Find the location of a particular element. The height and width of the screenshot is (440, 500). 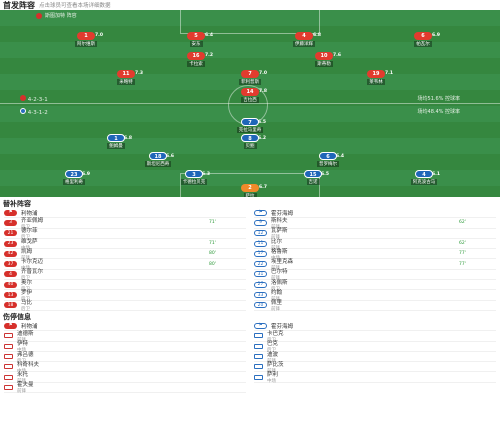

home-player: 4 6.8 伊藤洋辉 is located at coordinates (304, 39).